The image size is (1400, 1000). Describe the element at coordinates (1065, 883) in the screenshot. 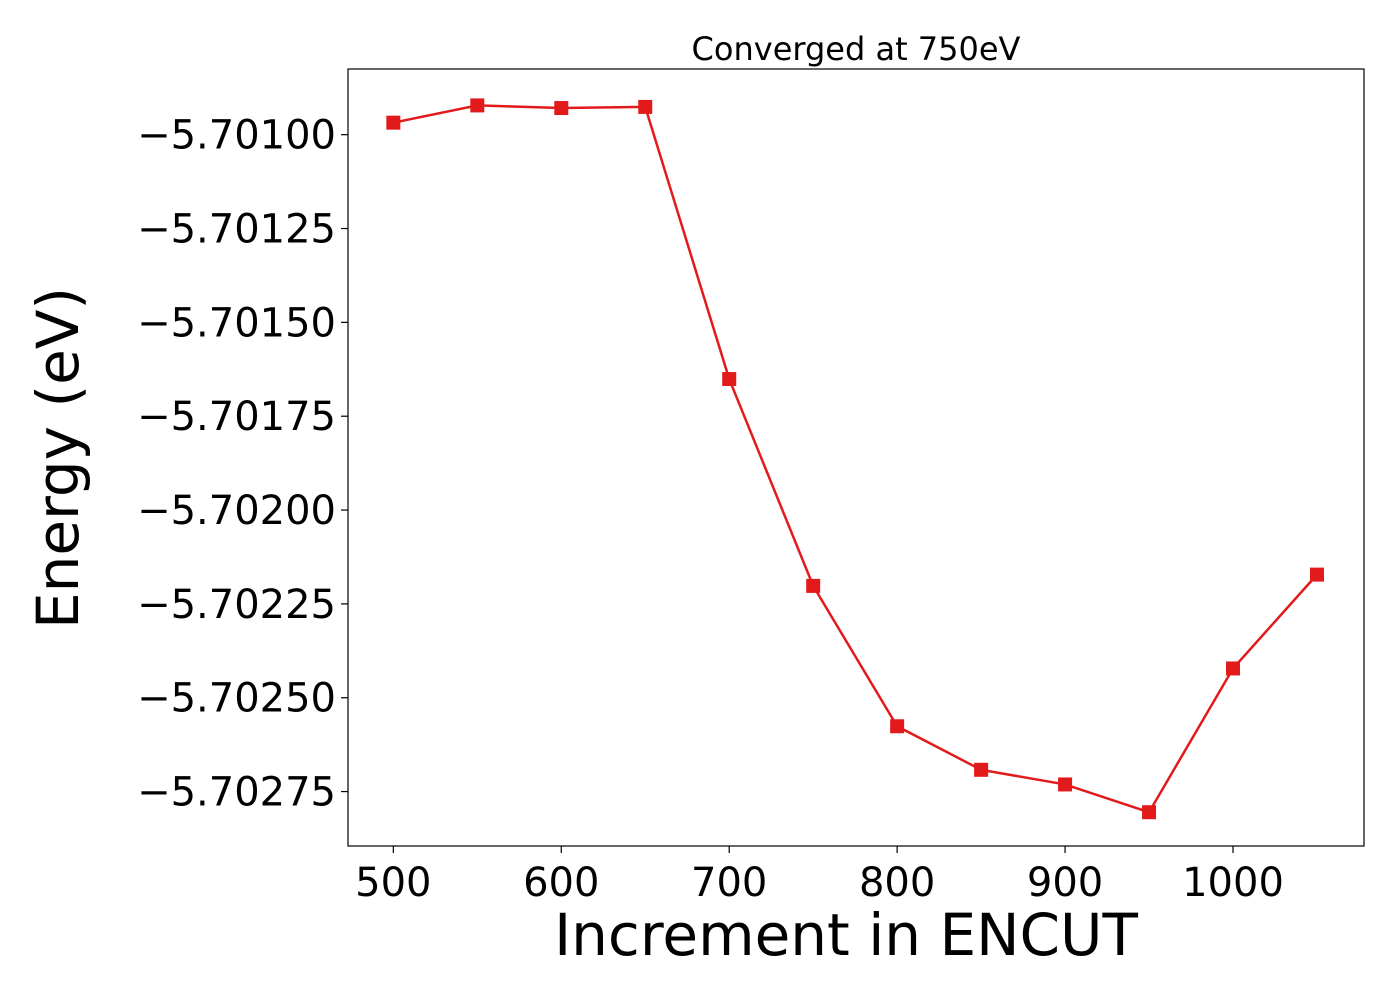

I see `x-tick-label: 900` at that location.